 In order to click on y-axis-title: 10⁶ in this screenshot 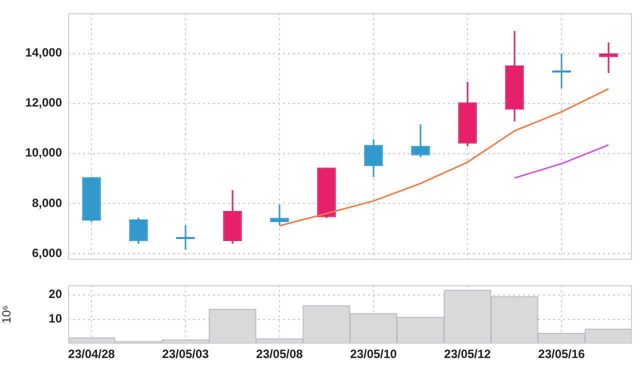, I will do `click(7, 314)`.